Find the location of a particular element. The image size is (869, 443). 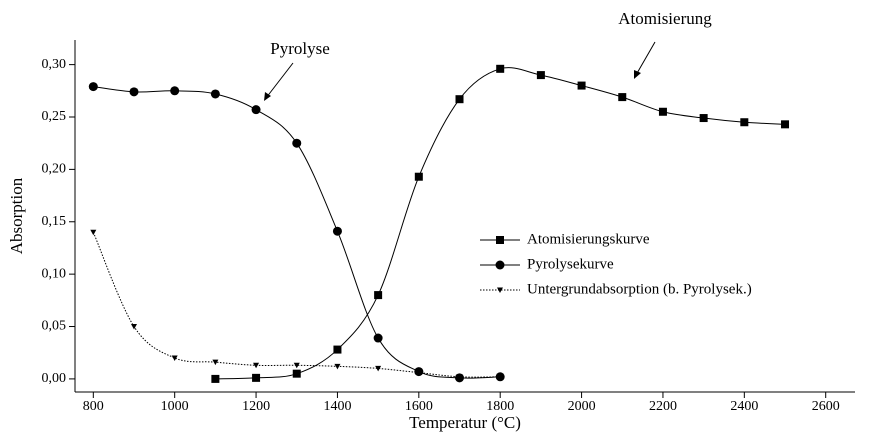

x-tick-label: 2600 is located at coordinates (826, 406).